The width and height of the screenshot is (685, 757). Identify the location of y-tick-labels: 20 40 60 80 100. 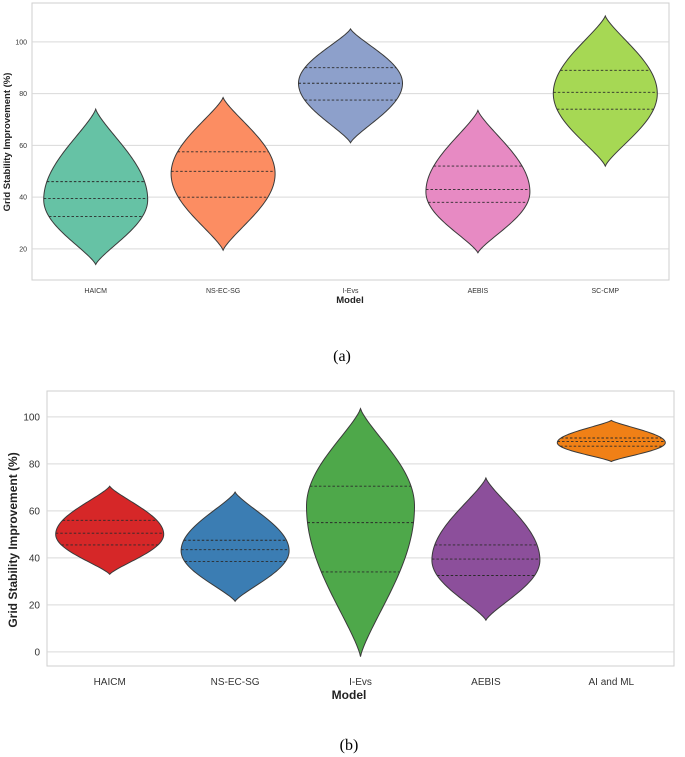
(21, 146).